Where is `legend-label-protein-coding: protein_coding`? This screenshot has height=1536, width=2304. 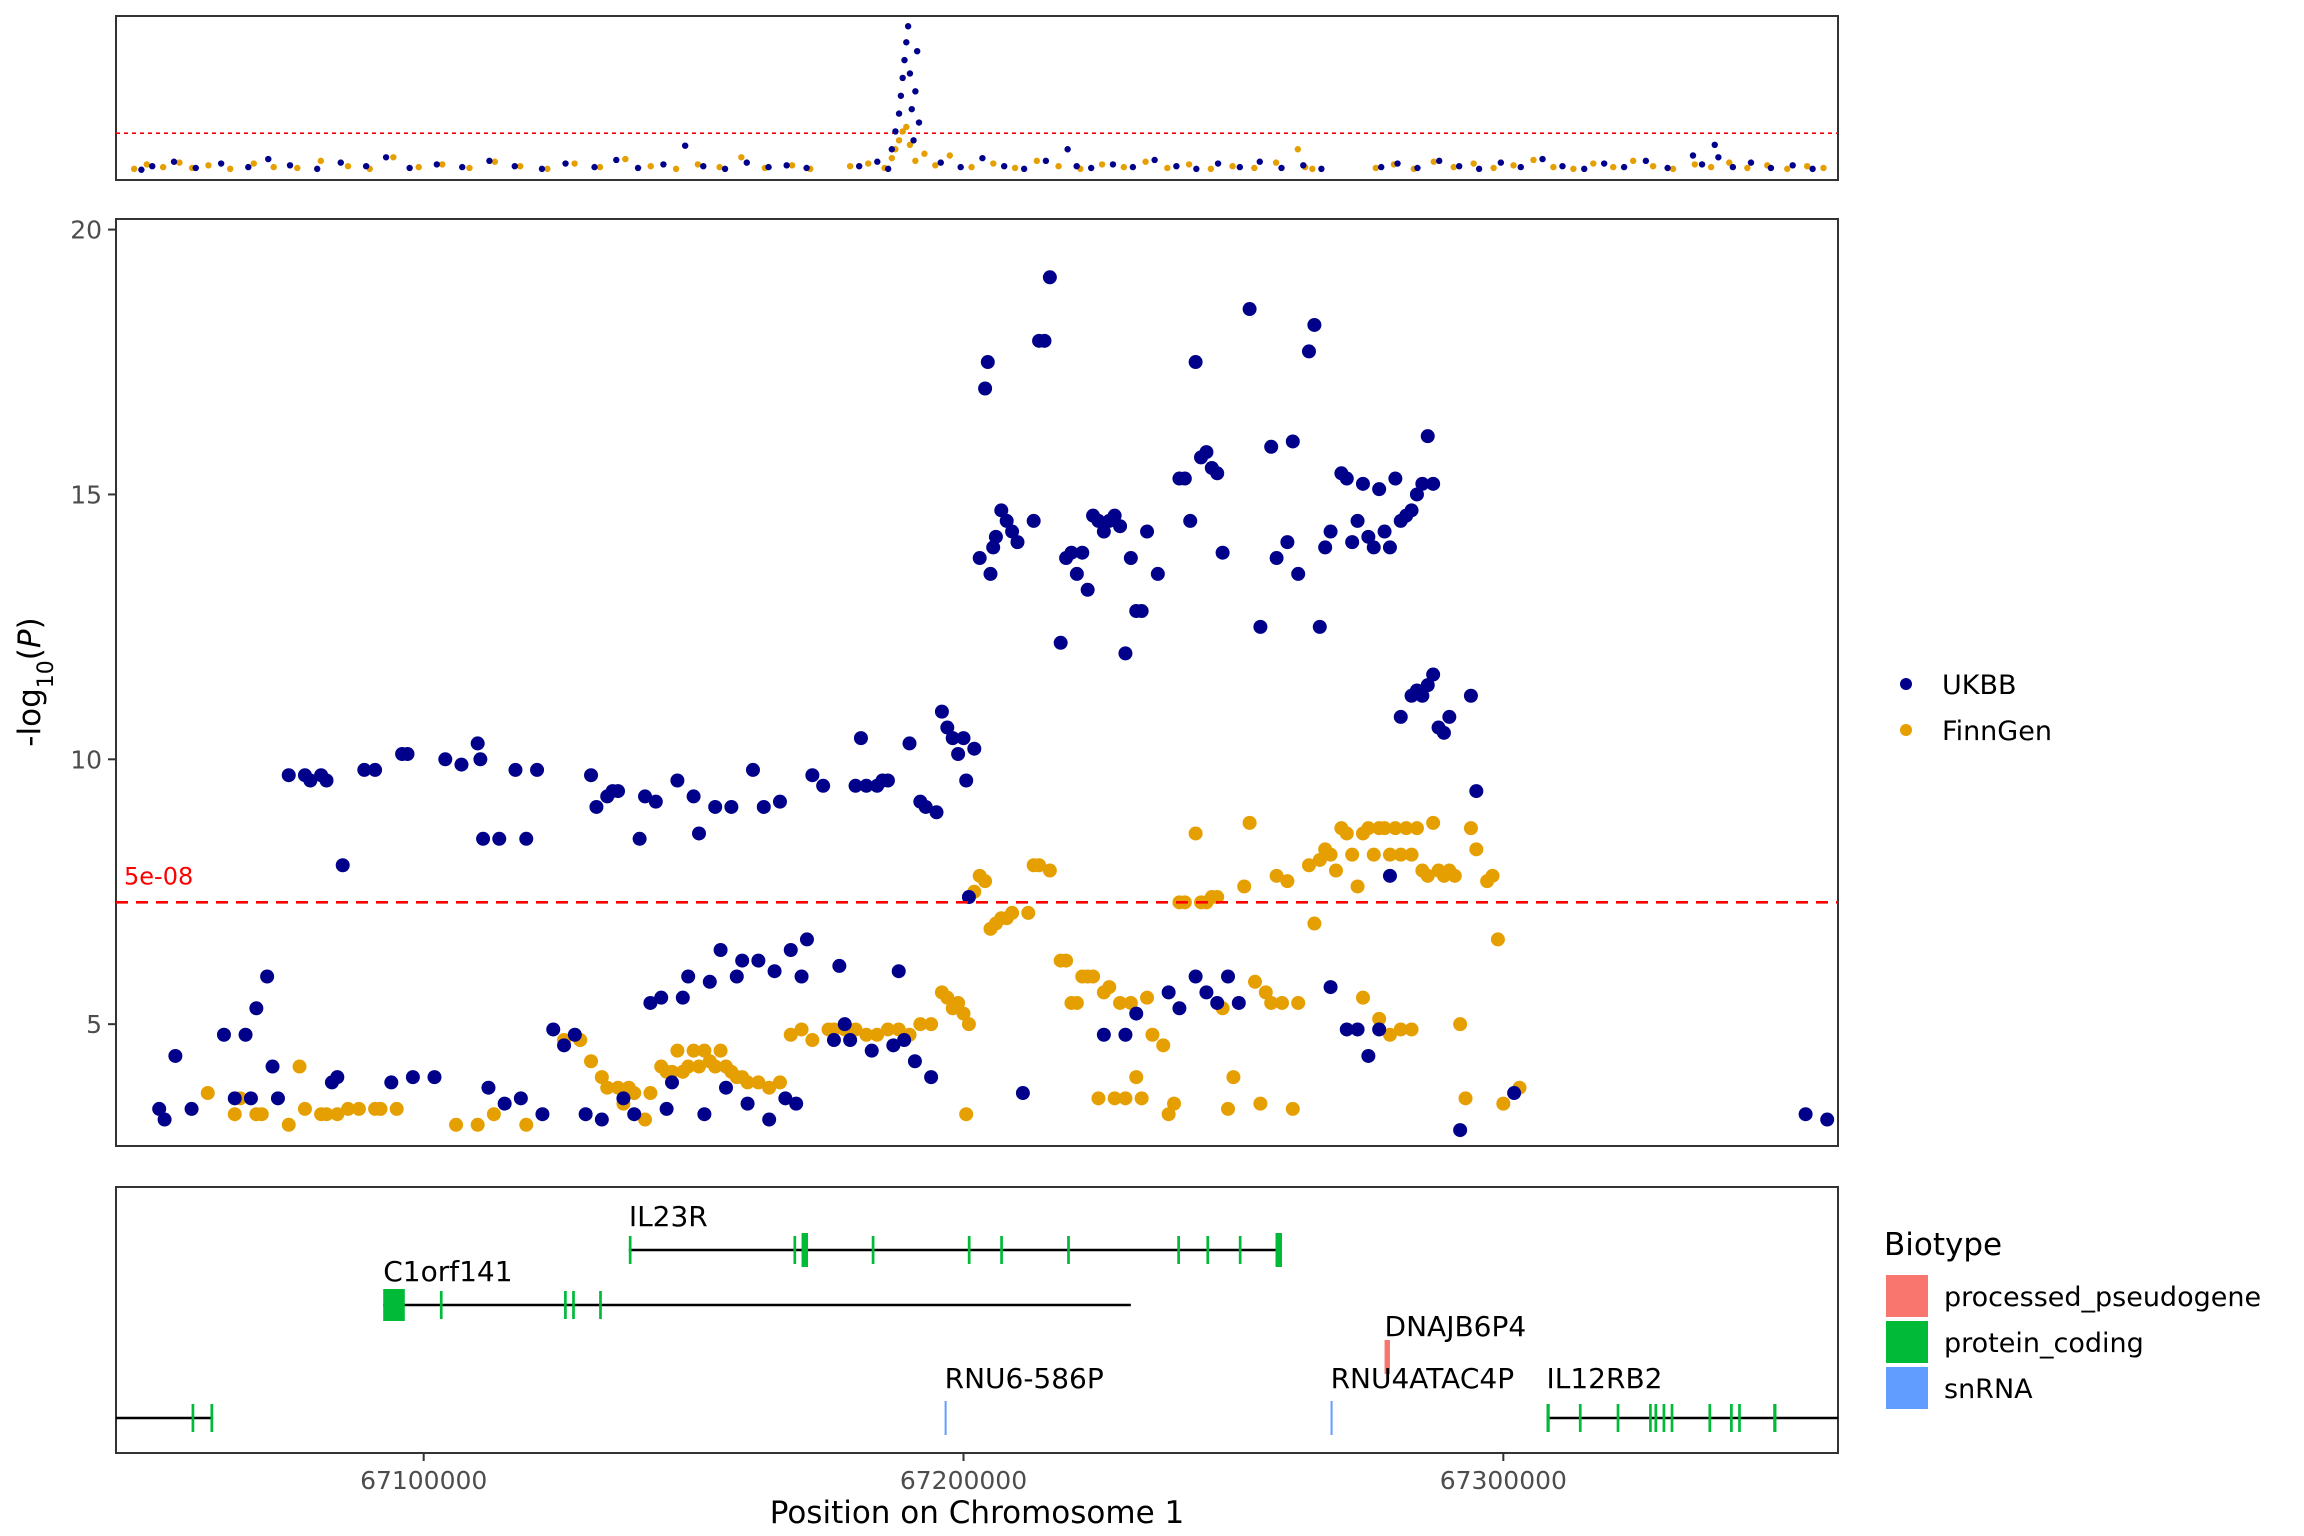
legend-label-protein-coding: protein_coding is located at coordinates (2044, 1343).